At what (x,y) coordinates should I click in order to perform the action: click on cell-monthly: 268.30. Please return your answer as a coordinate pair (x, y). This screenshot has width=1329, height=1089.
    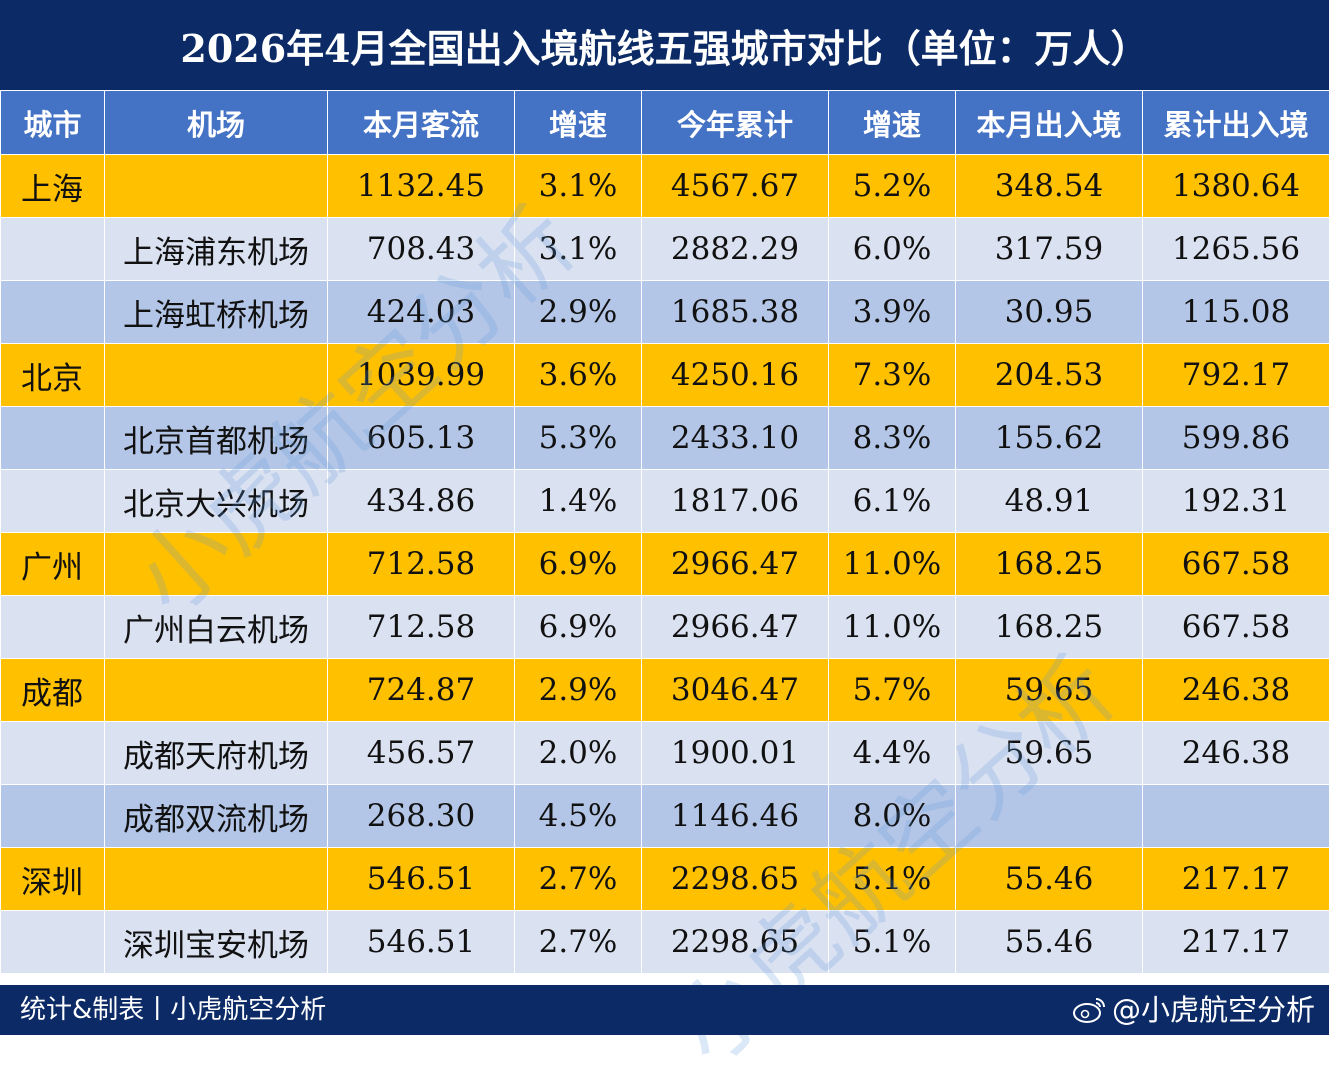
    Looking at the image, I should click on (421, 816).